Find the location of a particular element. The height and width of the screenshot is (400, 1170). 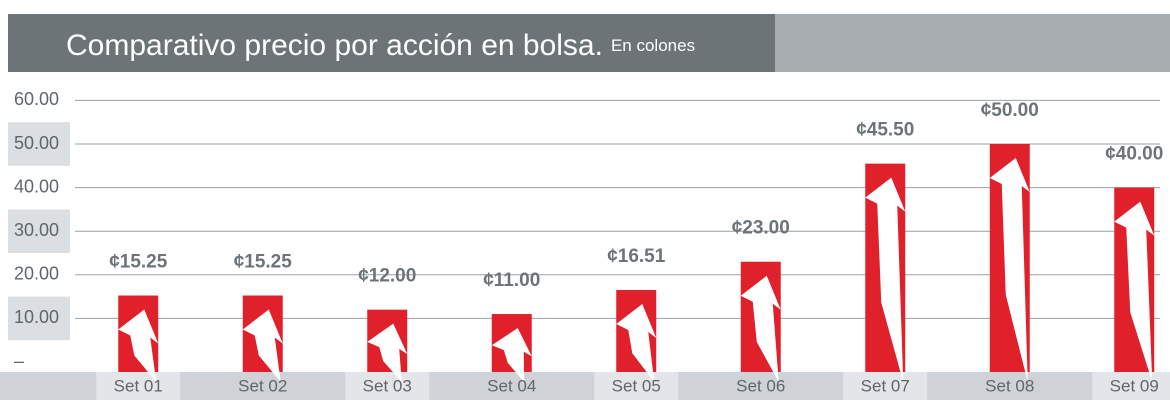

y-tick-label: 30.00 is located at coordinates (36, 230).